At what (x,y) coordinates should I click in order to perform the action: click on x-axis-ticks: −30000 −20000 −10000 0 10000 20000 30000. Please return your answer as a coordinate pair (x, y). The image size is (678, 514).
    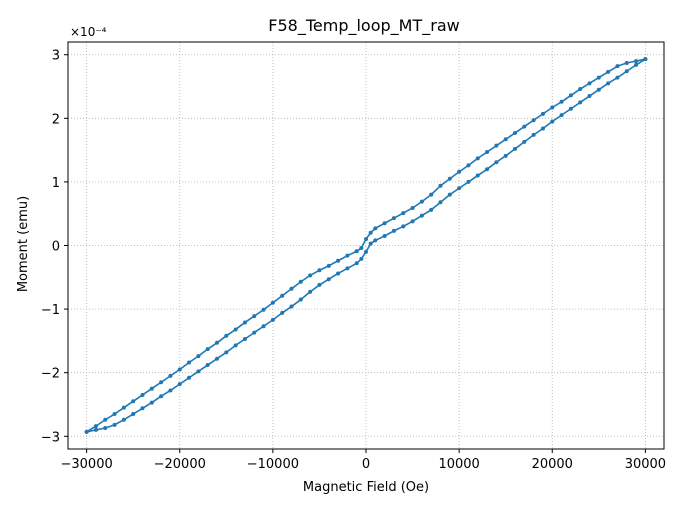
    Looking at the image, I should click on (363, 460).